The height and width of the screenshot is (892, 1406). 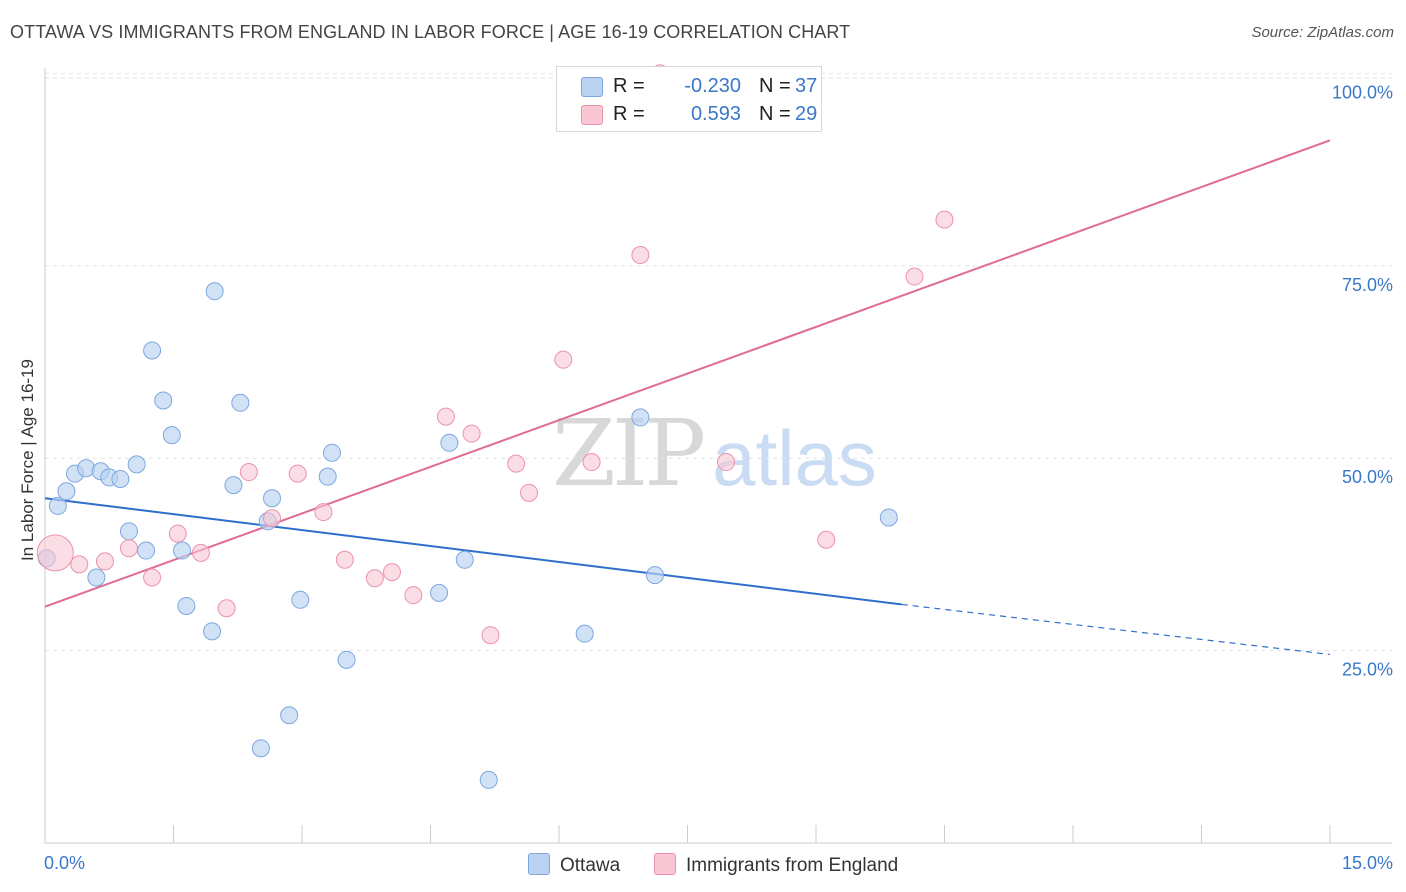 What do you see at coordinates (792, 865) in the screenshot?
I see `legend-label: Immigrants from England` at bounding box center [792, 865].